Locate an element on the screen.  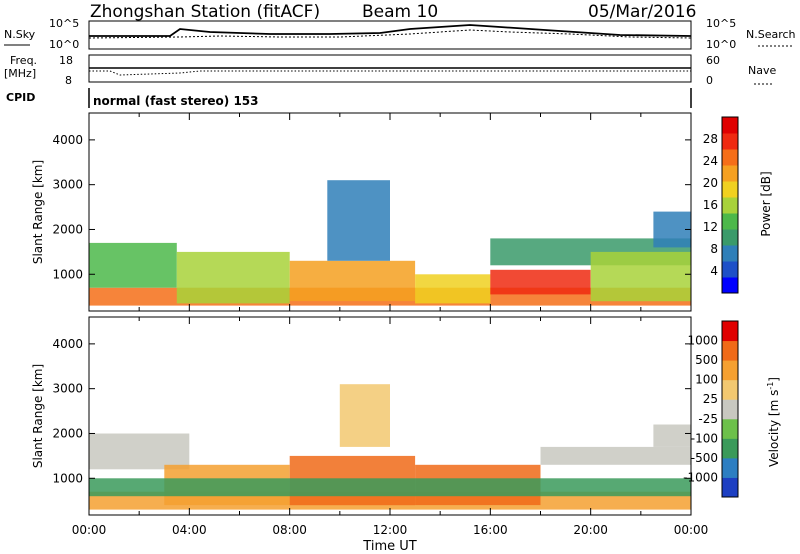
time-tick-label-1: 04:00 is located at coordinates (189, 530).